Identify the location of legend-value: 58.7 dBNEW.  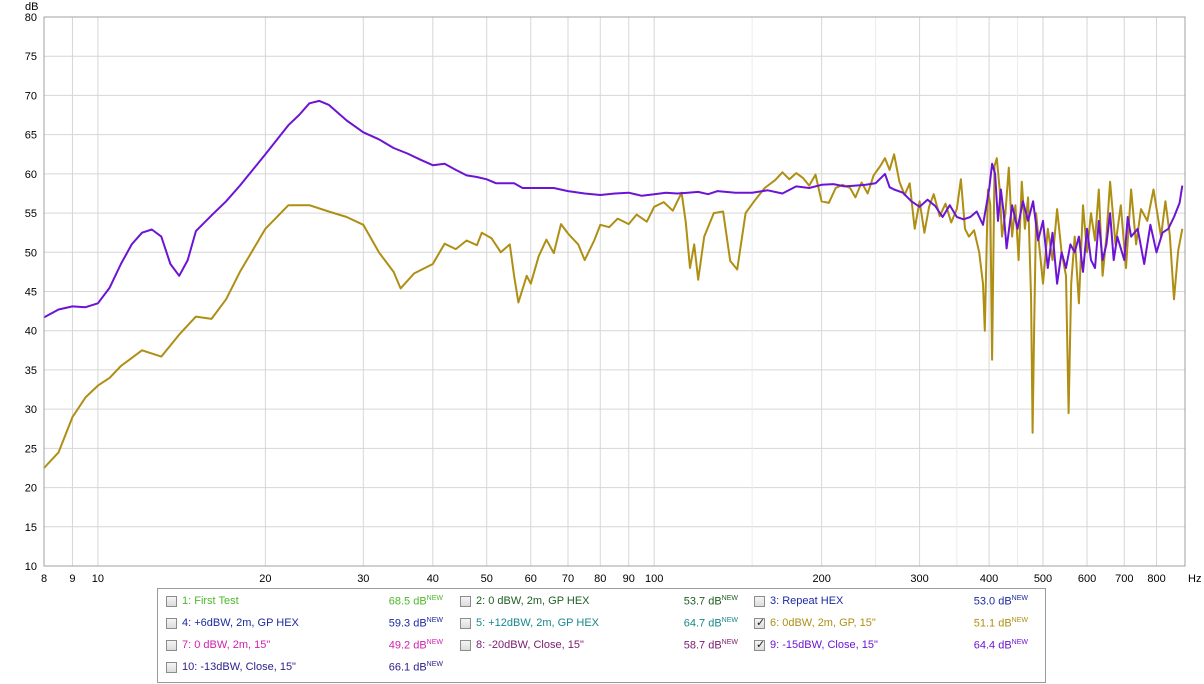
(693, 645).